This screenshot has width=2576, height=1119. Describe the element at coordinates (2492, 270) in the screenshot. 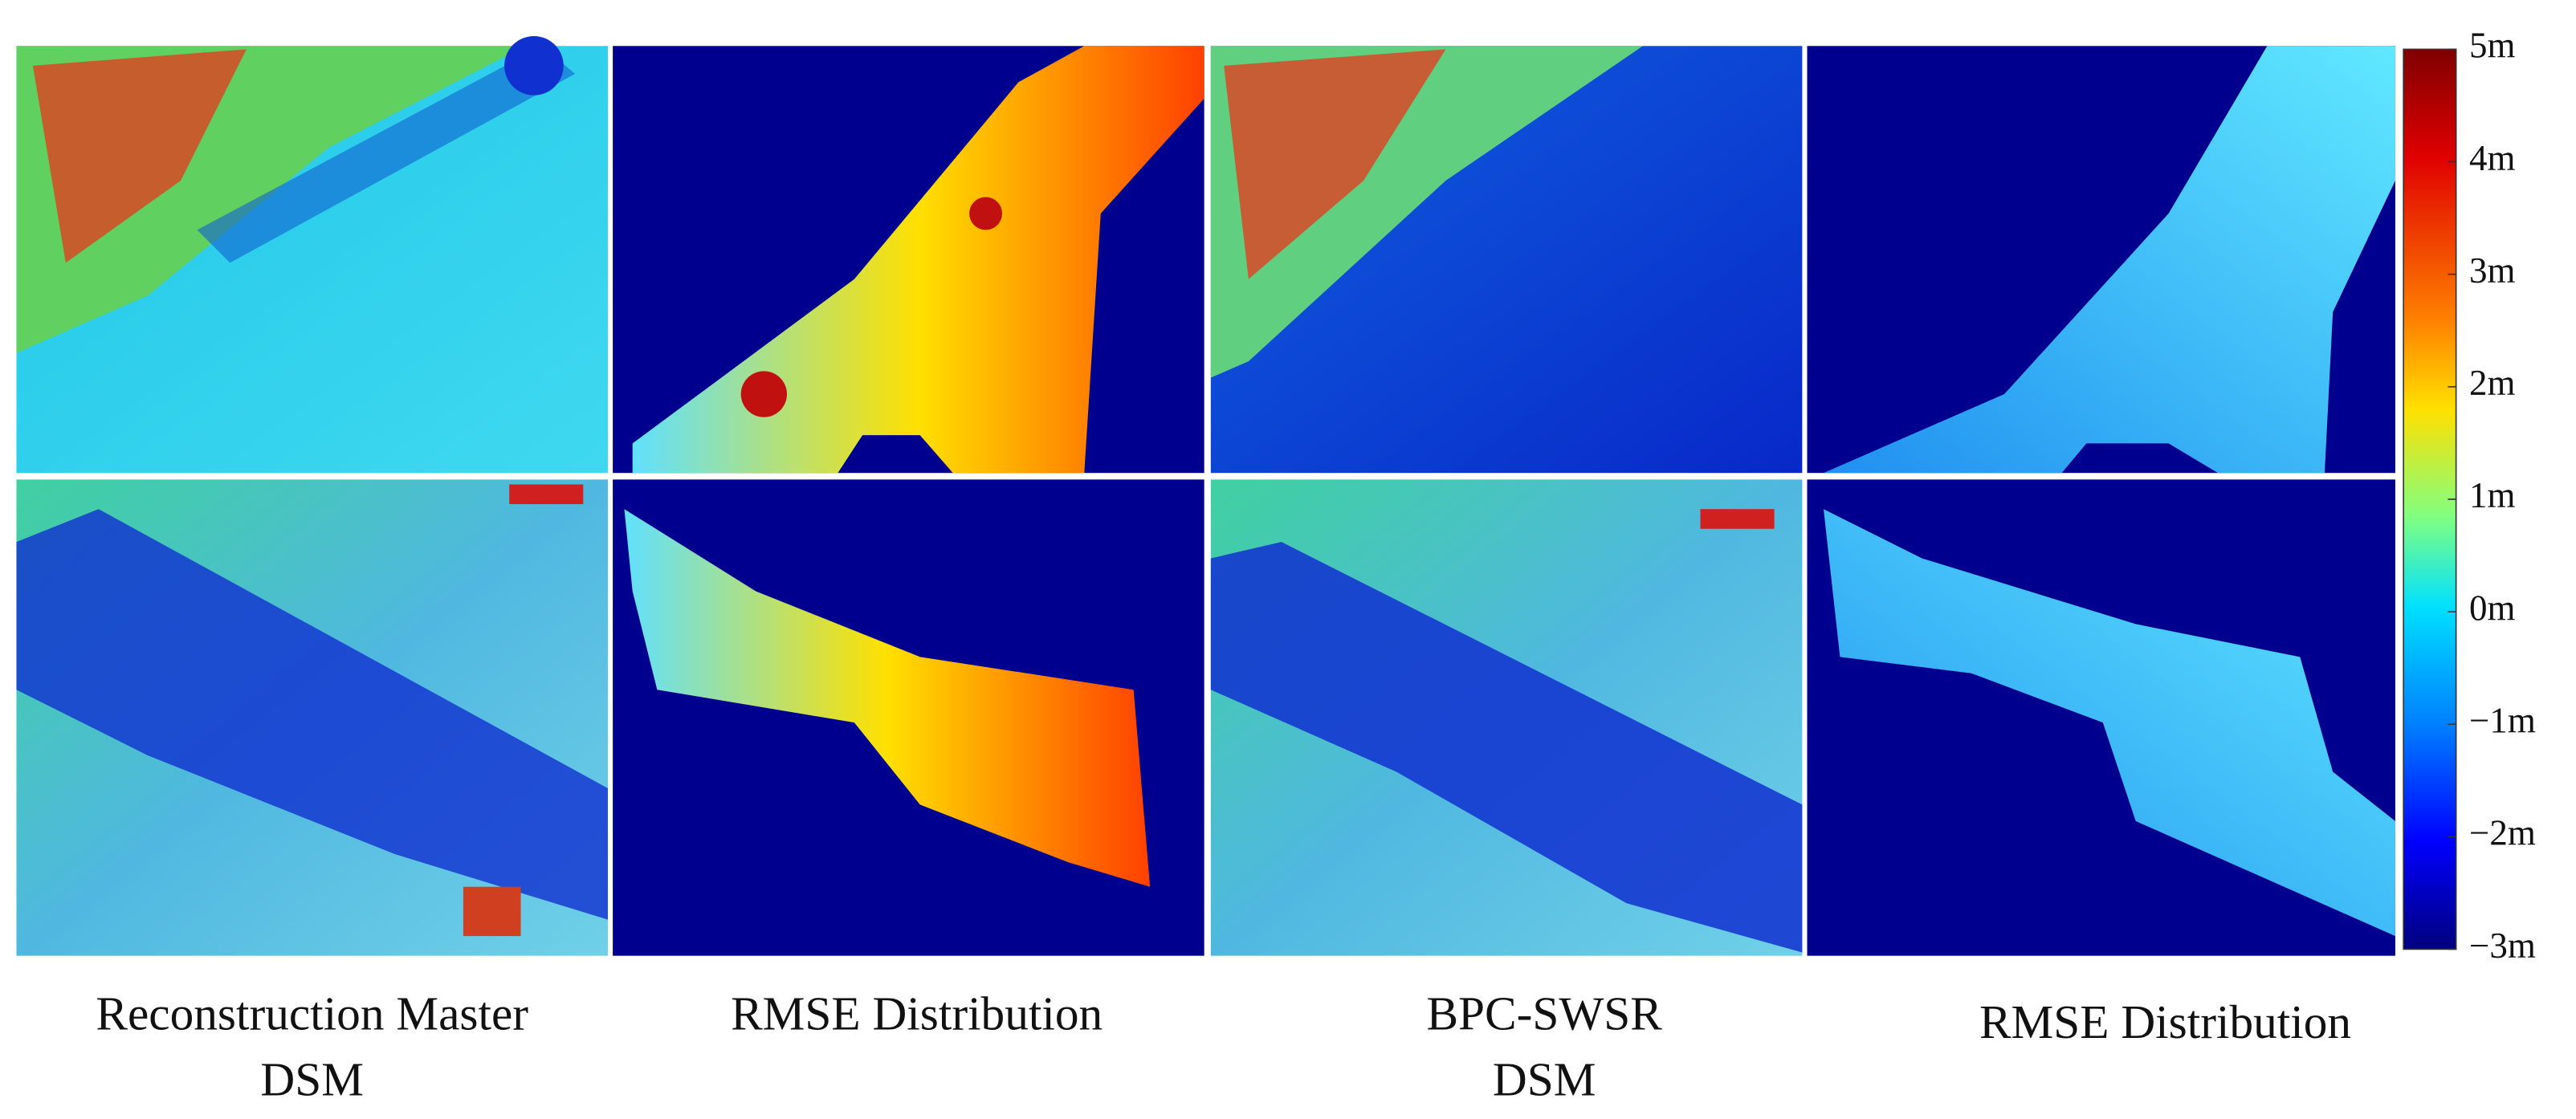

I see `tick-label: 3m` at that location.